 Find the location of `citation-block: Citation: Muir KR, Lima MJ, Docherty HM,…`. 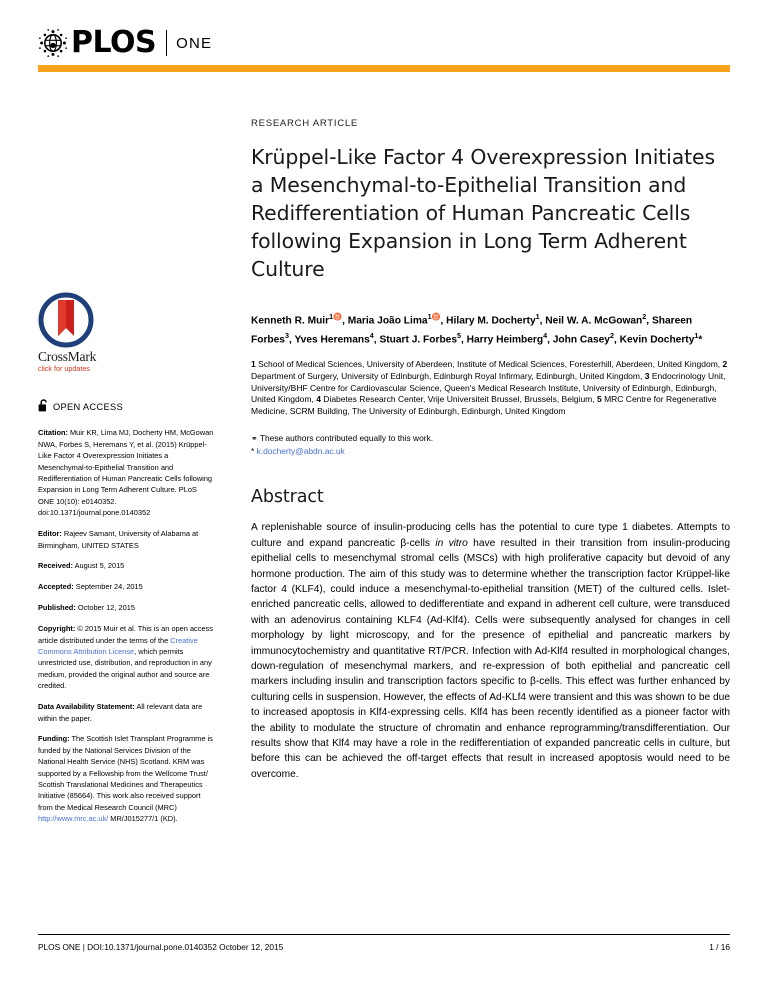

citation-block: Citation: Muir KR, Lima MJ, Docherty HM,… is located at coordinates (126, 472).